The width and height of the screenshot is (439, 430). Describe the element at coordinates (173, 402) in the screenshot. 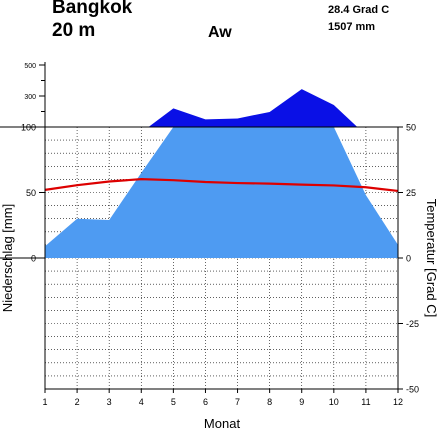

I see `month-tick-label: 5` at that location.